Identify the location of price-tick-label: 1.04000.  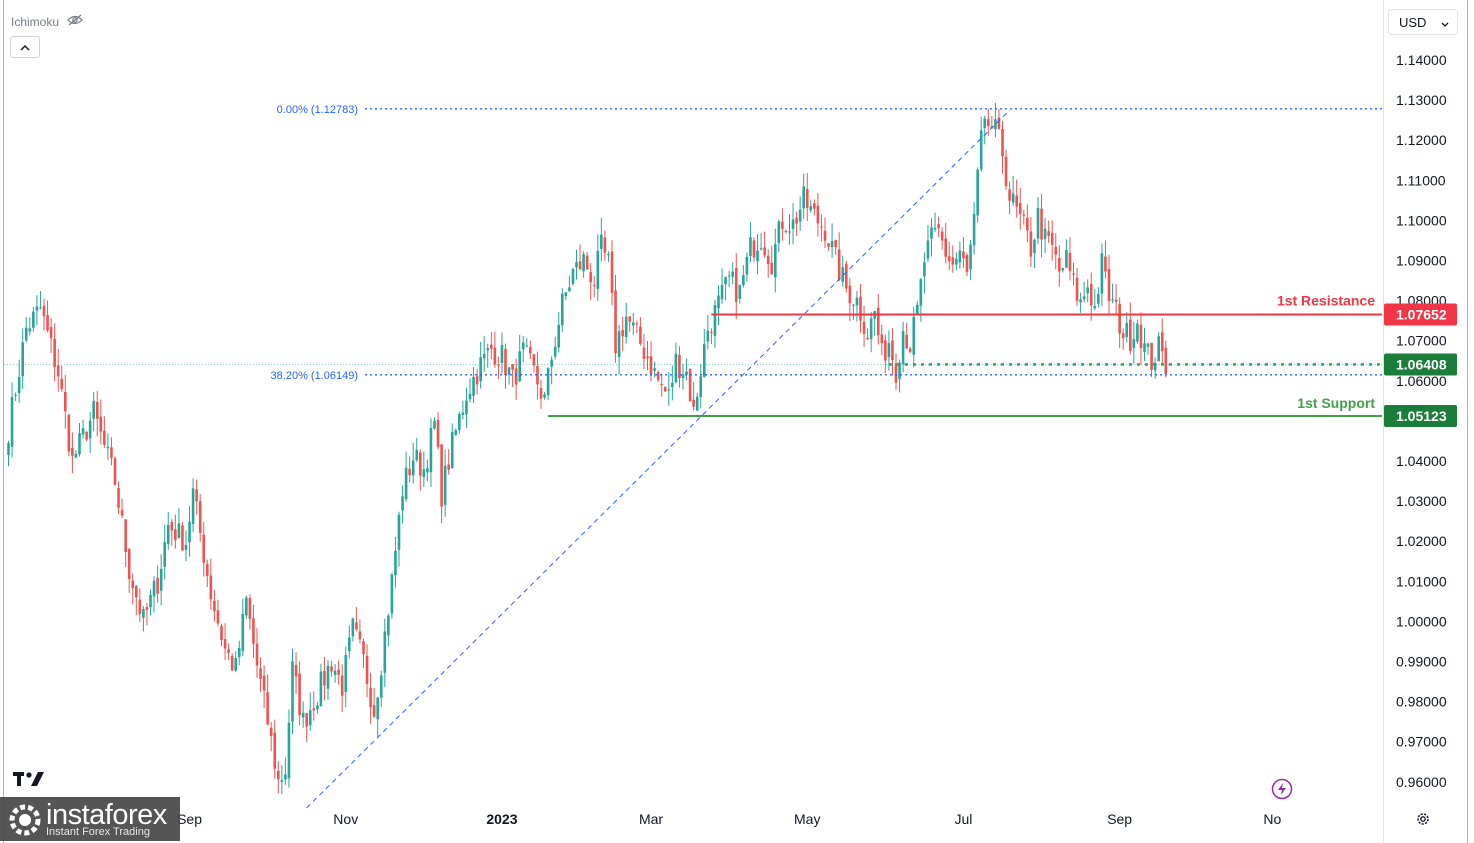
(1421, 461).